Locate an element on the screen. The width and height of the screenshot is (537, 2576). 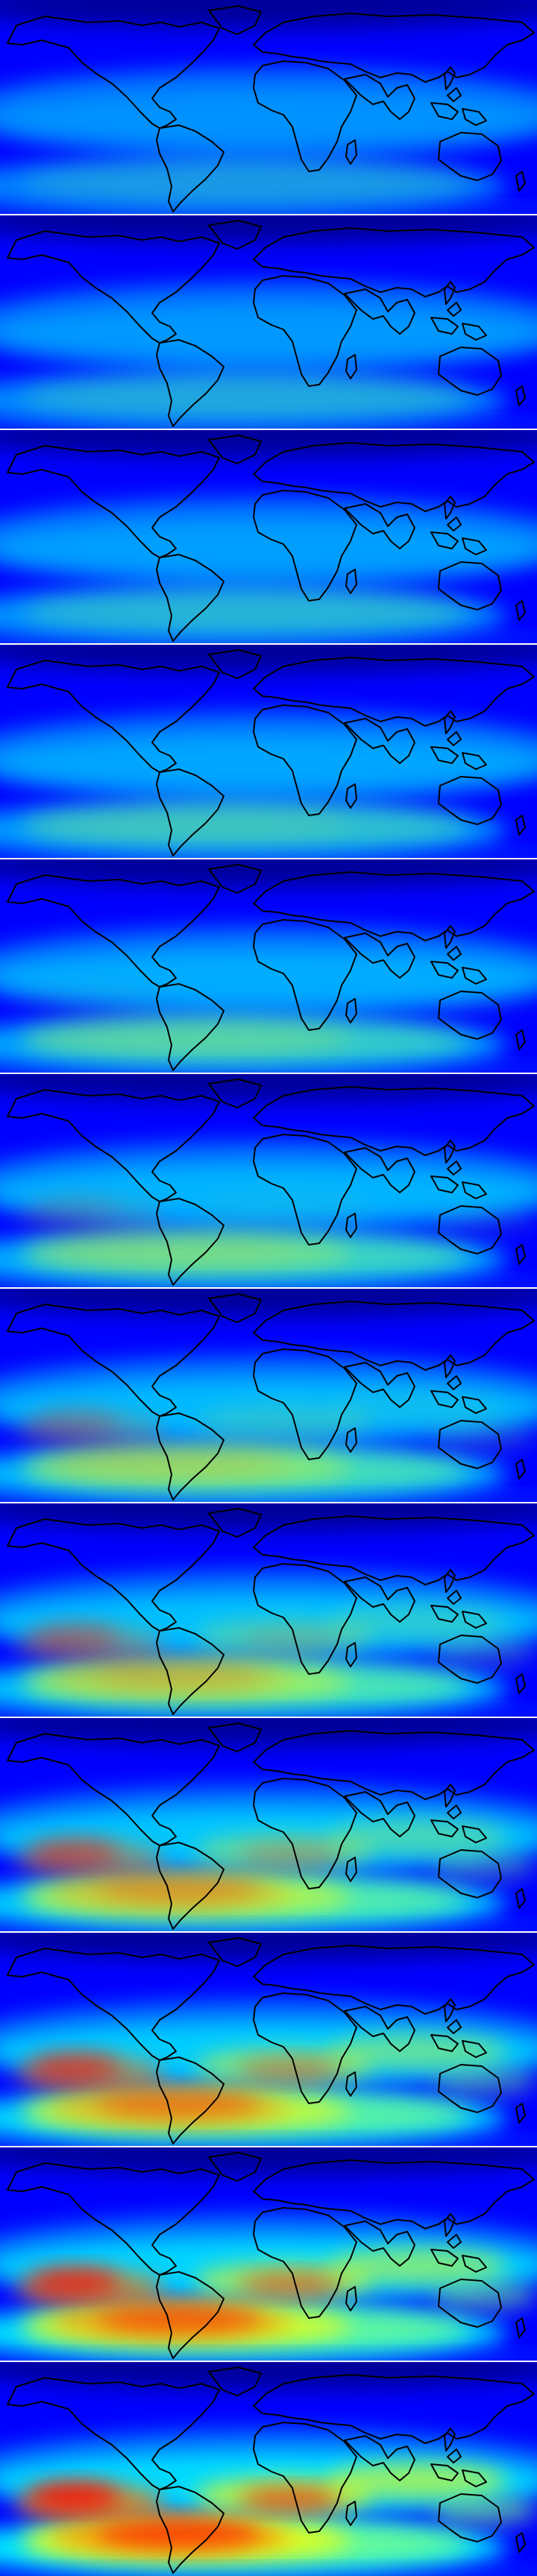
panel-separator is located at coordinates (268, 214).